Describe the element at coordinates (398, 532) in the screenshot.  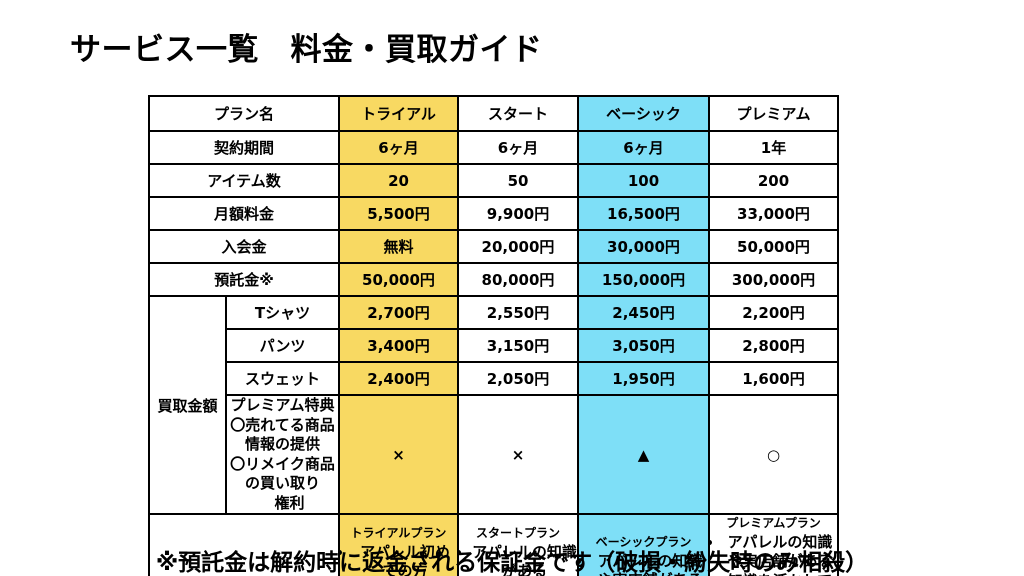
I see `description-trial-title: トライアルプラン` at that location.